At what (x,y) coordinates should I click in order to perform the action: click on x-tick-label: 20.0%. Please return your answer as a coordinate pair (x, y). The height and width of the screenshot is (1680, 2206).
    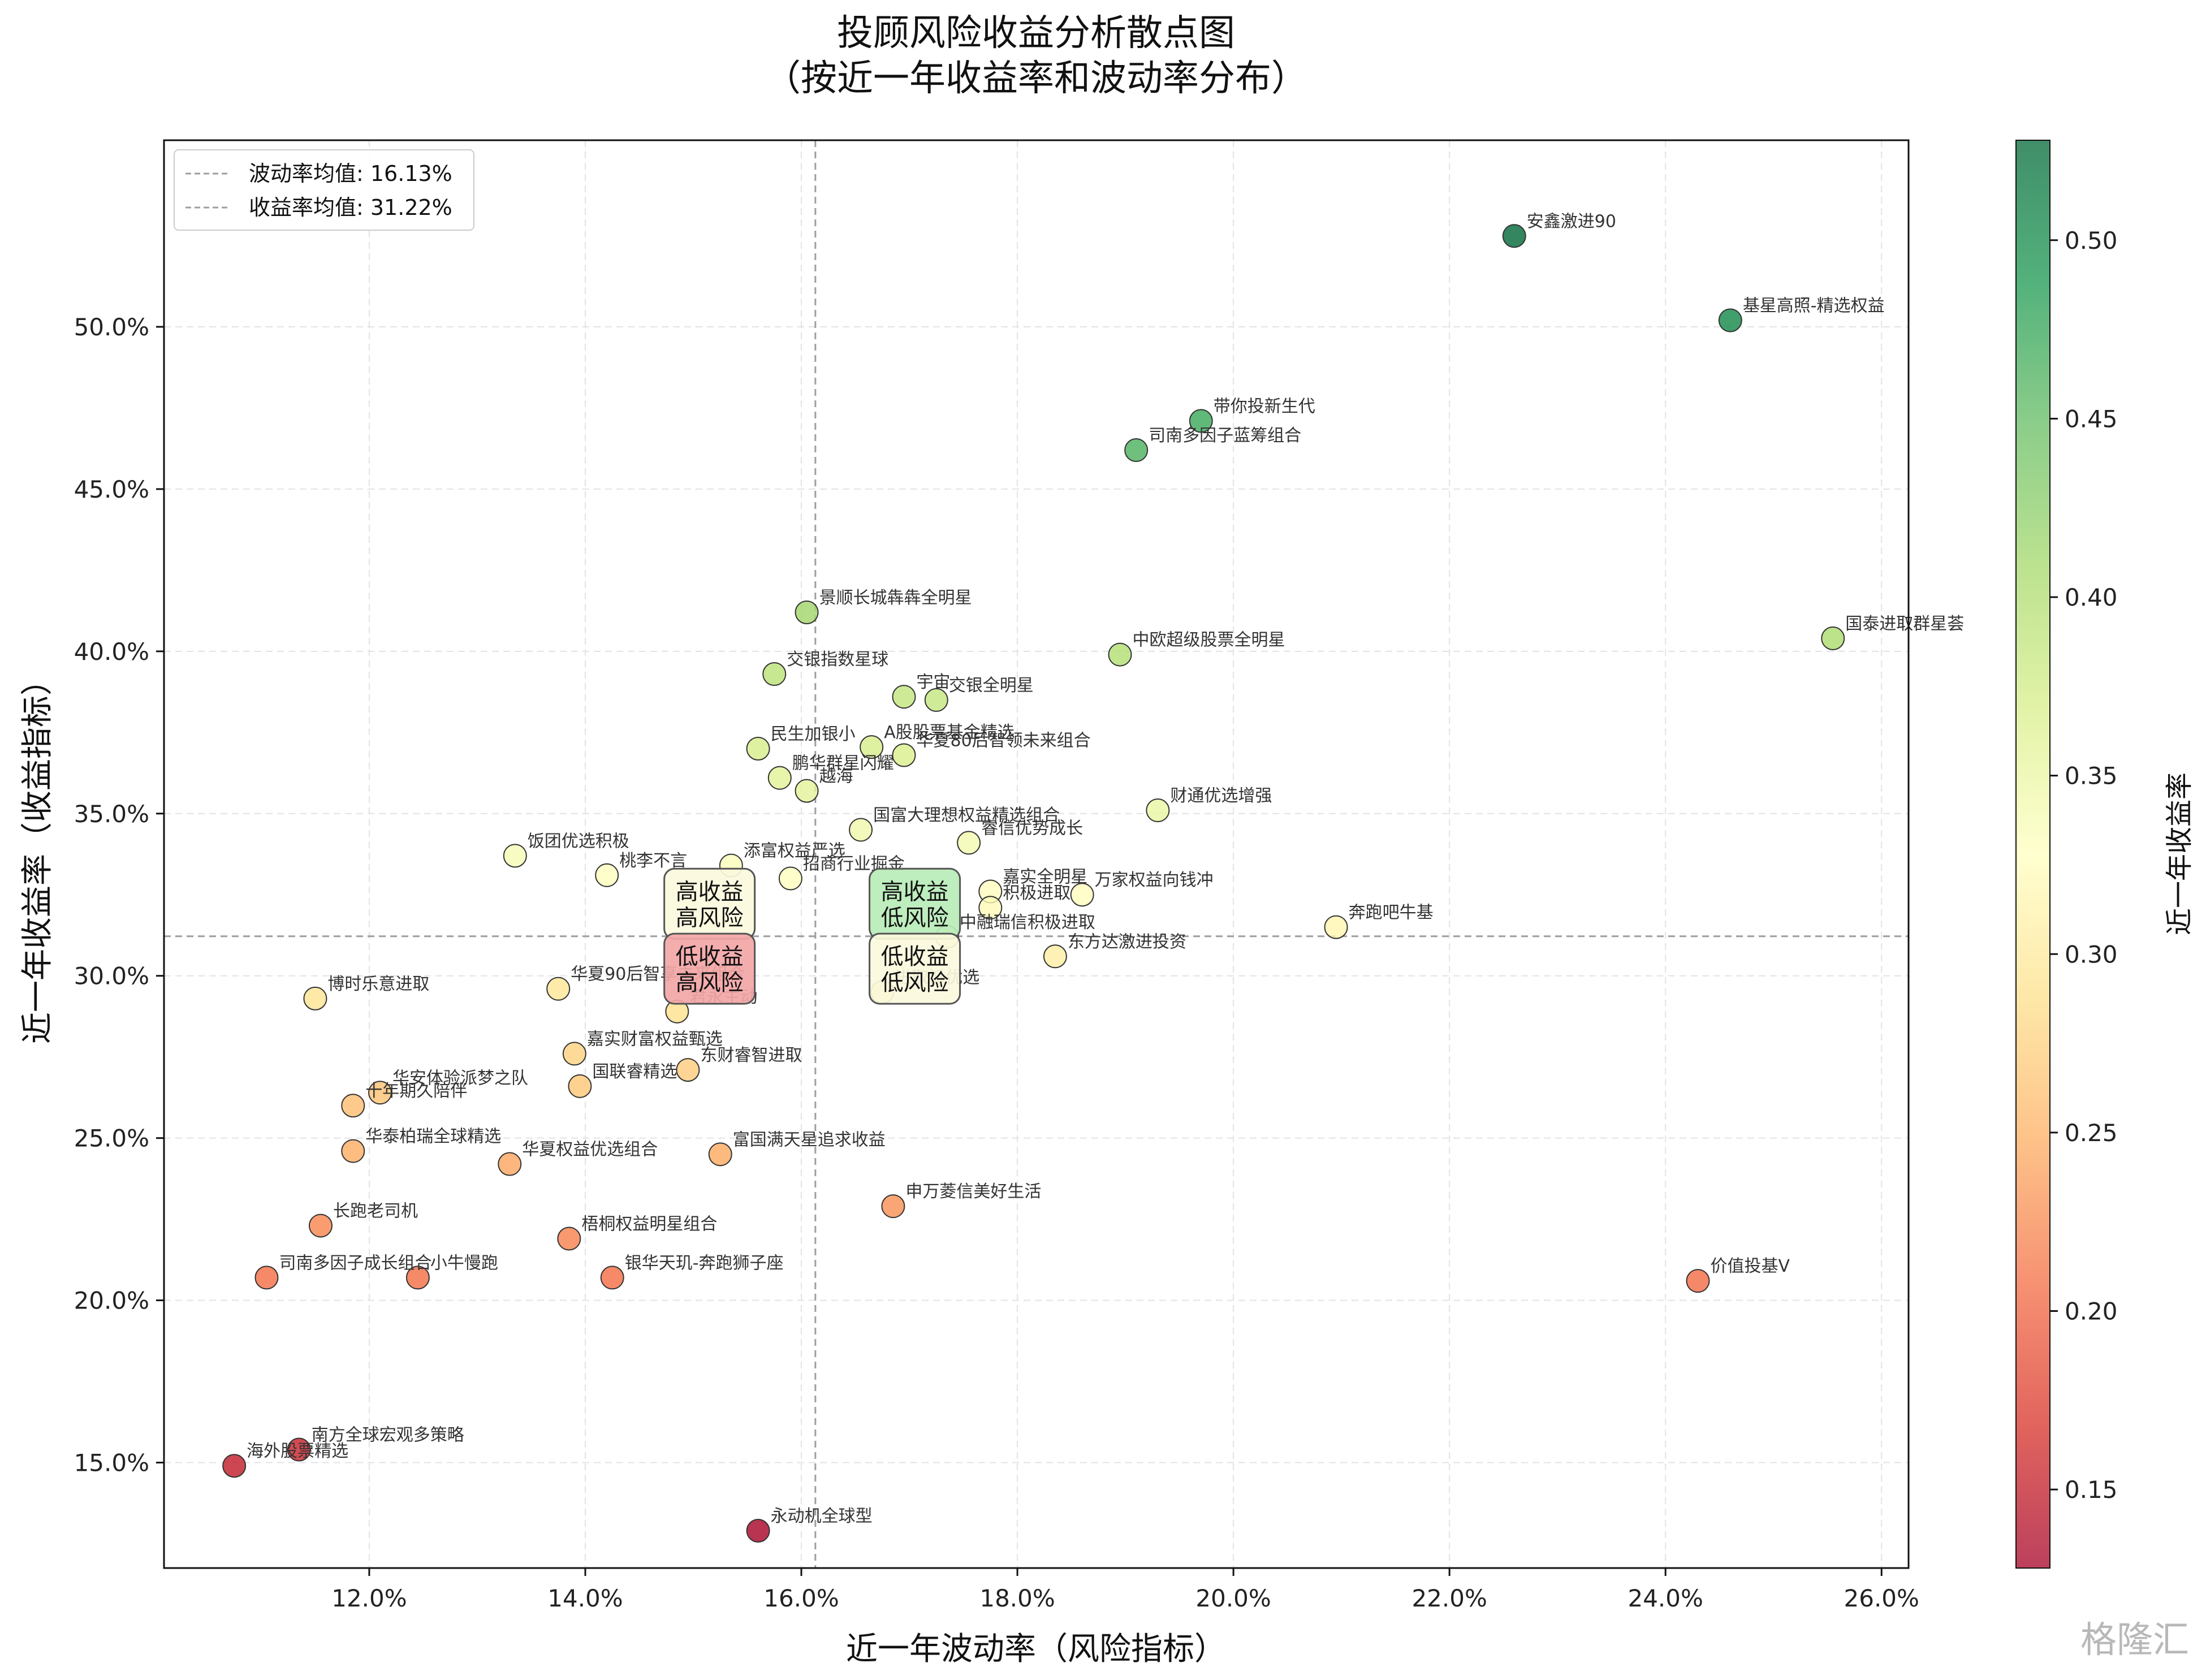
    Looking at the image, I should click on (1233, 1598).